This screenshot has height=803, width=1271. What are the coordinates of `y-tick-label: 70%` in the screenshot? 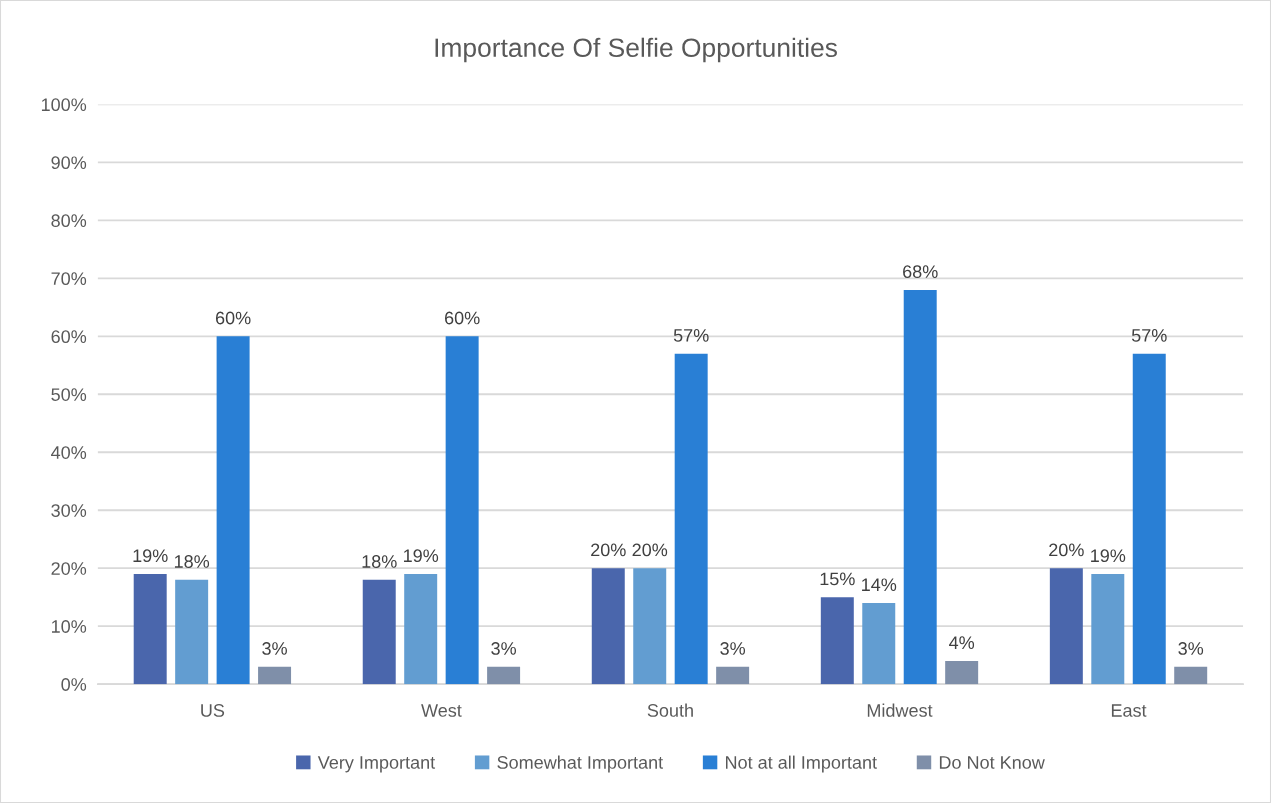 It's located at (69, 279).